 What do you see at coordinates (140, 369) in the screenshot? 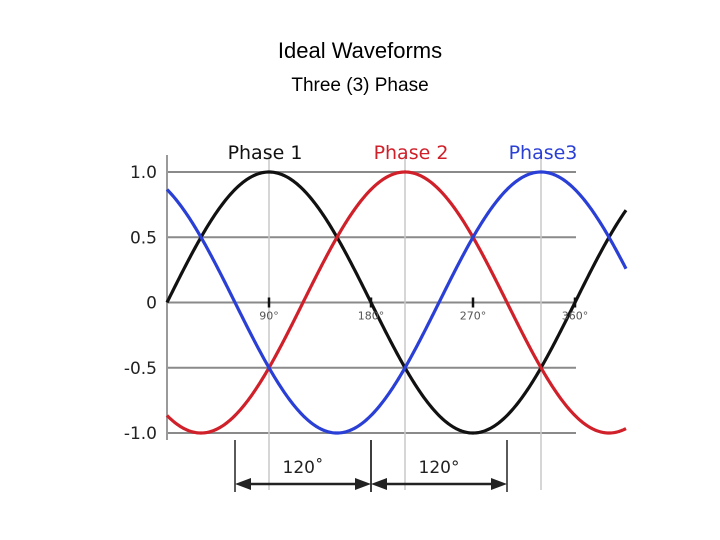
I see `y-tick-label: -0.5` at bounding box center [140, 369].